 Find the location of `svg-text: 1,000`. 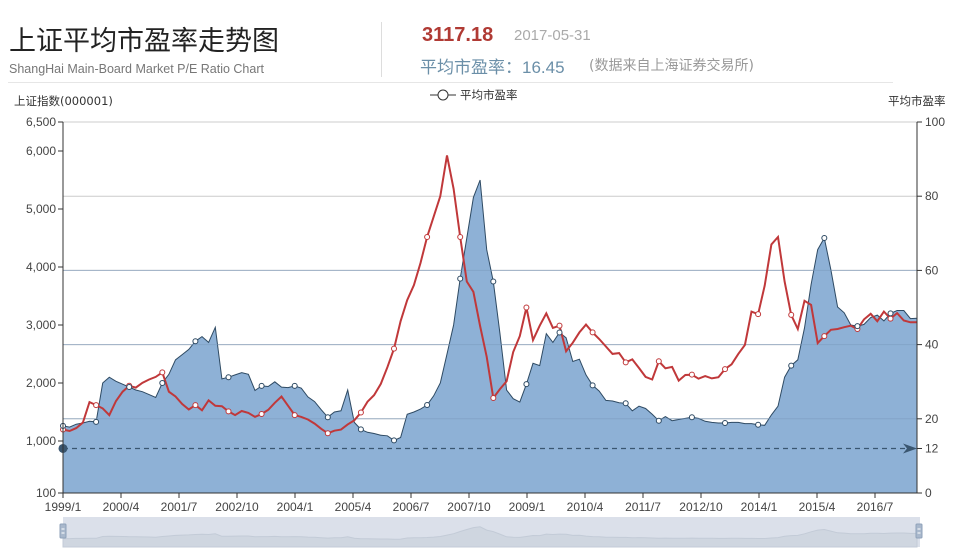

svg-text: 1,000 is located at coordinates (41, 441).